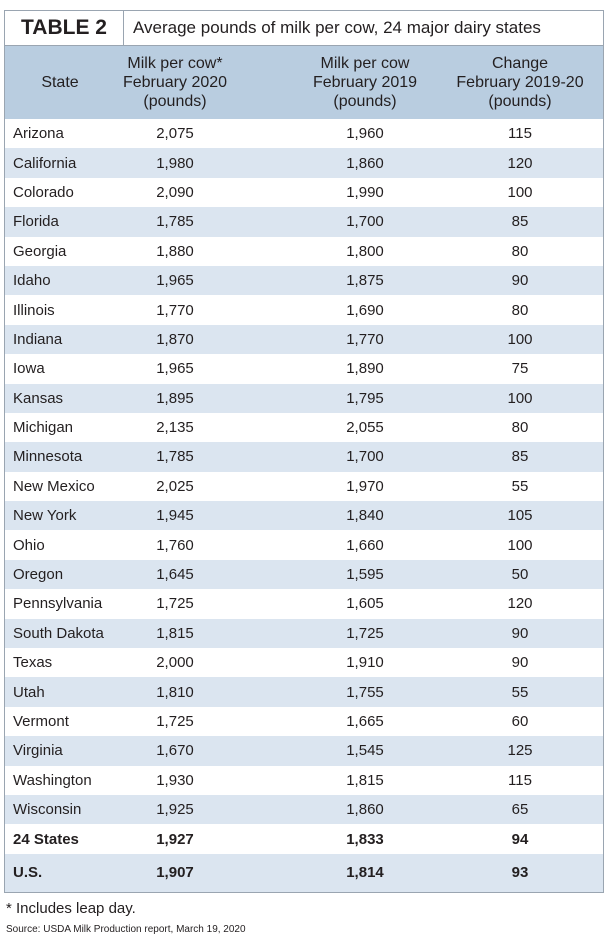  Describe the element at coordinates (304, 751) in the screenshot. I see `table-row: Virginia 1,670 1,545 125` at that location.